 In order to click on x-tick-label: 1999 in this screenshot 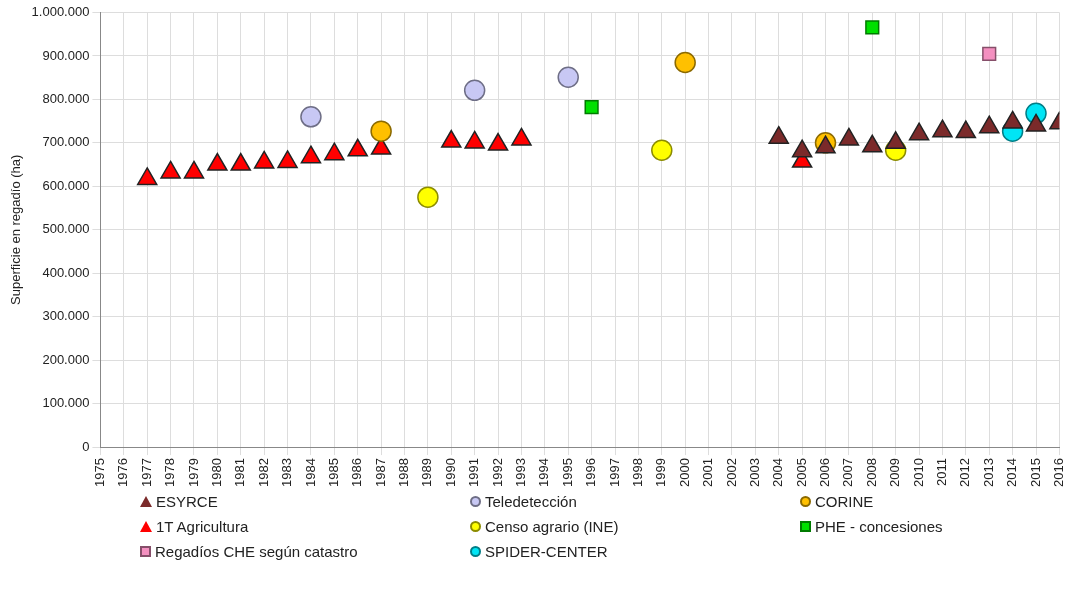, I will do `click(661, 472)`.